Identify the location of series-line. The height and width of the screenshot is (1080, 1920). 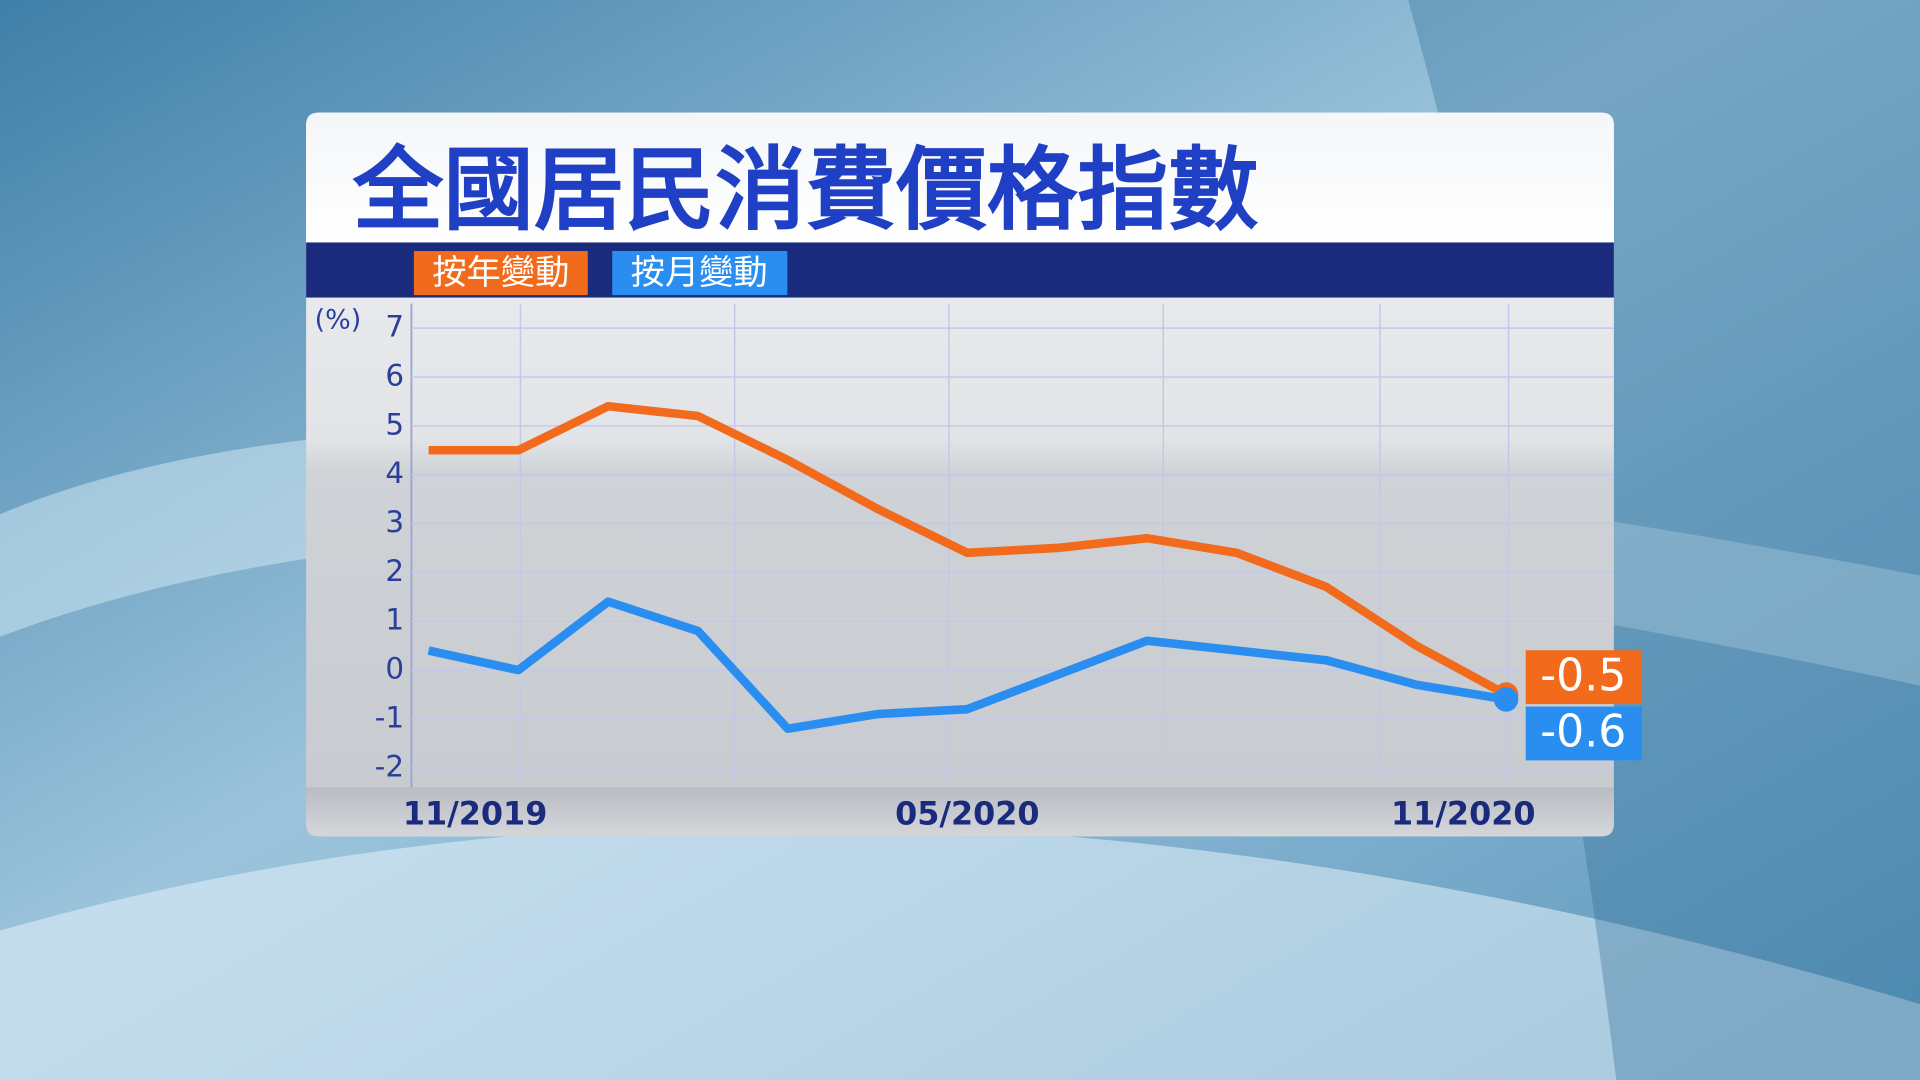
(967, 665).